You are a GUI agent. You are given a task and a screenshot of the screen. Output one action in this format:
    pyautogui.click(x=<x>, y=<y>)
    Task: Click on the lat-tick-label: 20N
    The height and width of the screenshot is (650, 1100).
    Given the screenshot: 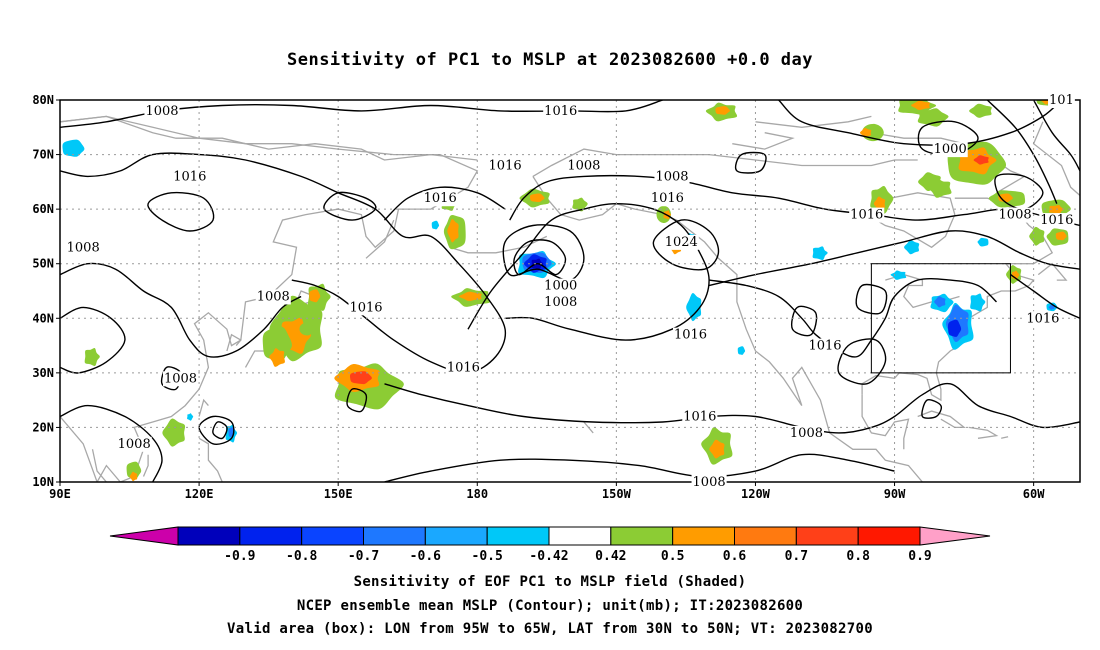 What is the action you would take?
    pyautogui.click(x=43, y=427)
    